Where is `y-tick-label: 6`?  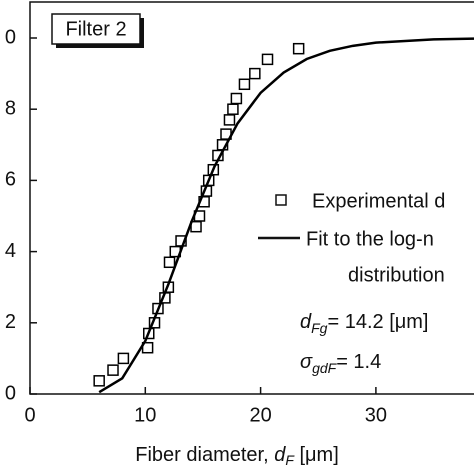
y-tick-label: 6 is located at coordinates (10, 180).